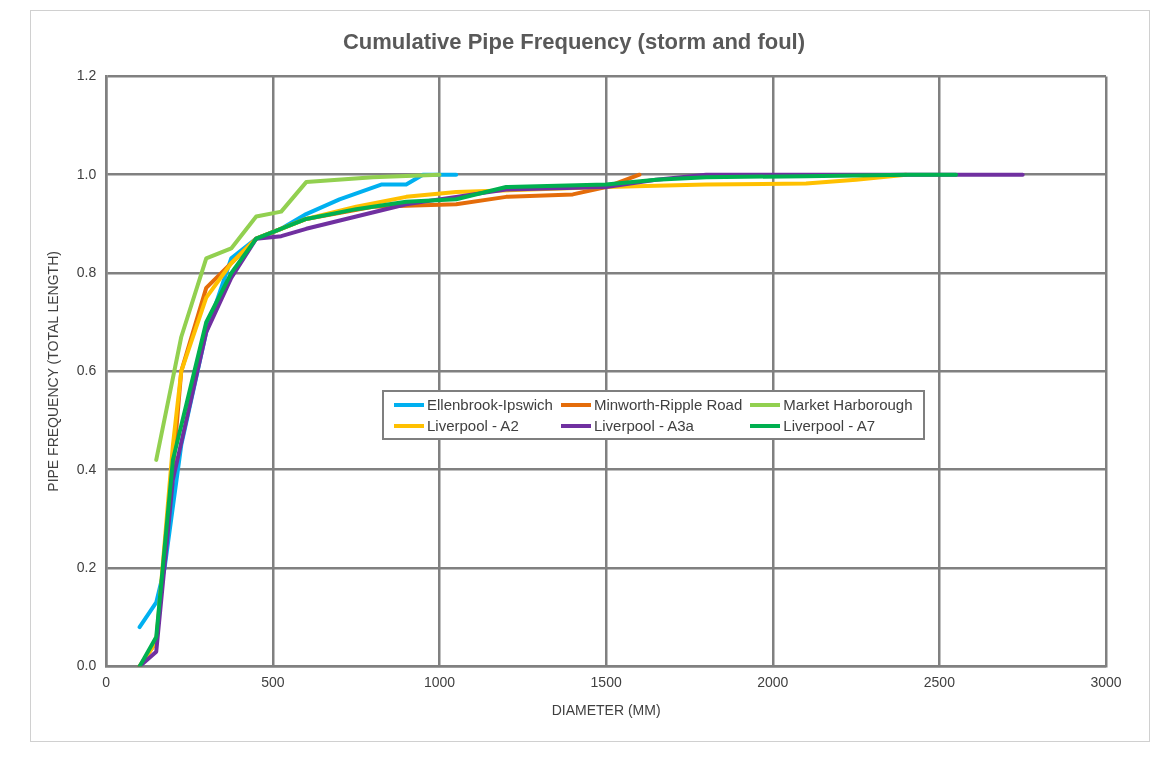 This screenshot has width=1172, height=782. I want to click on x-tick-label: 1500, so click(606, 681).